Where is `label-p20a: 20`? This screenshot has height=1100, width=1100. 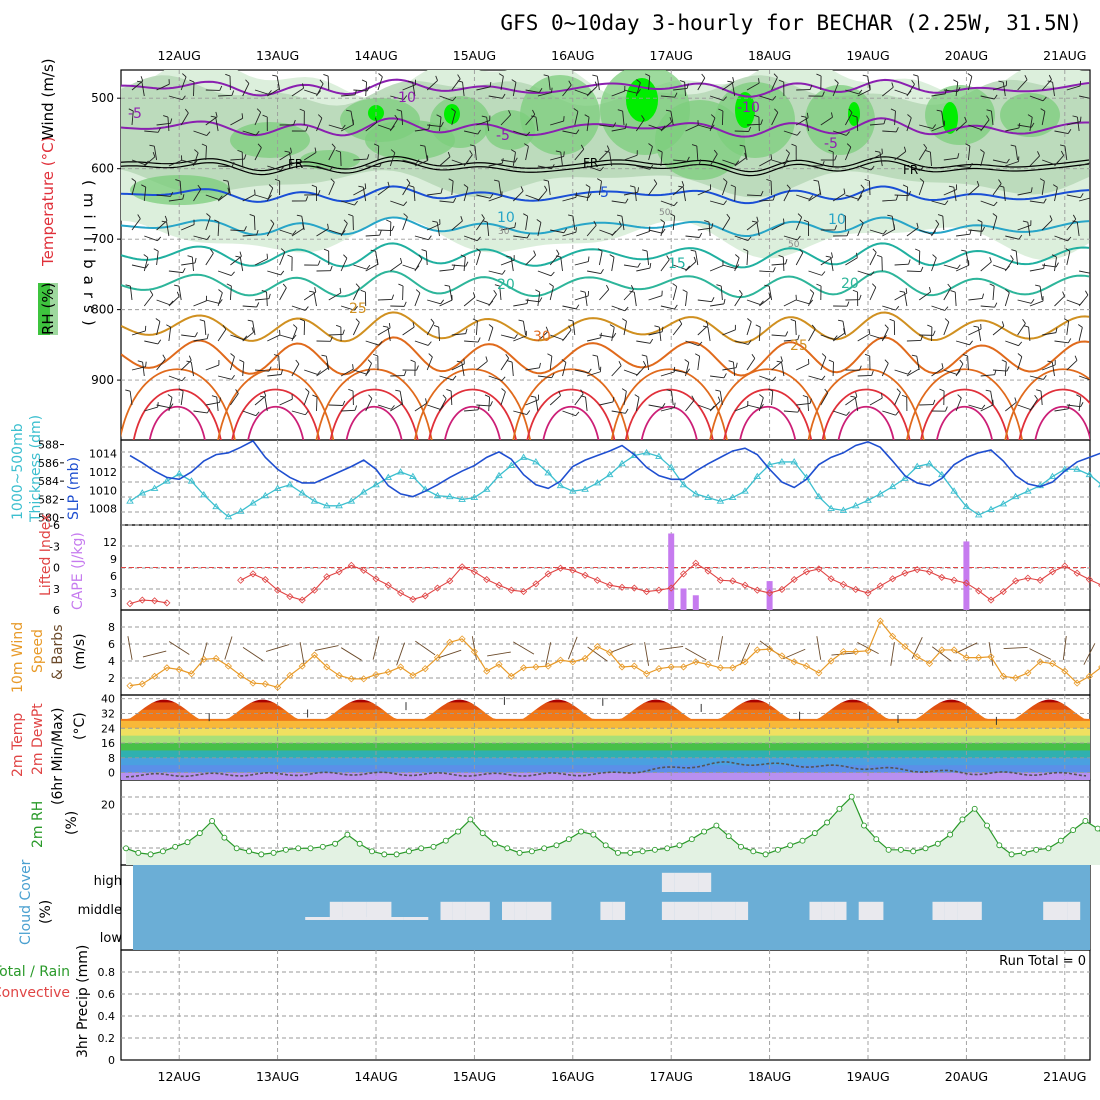
label-p20a: 20 is located at coordinates (506, 285).